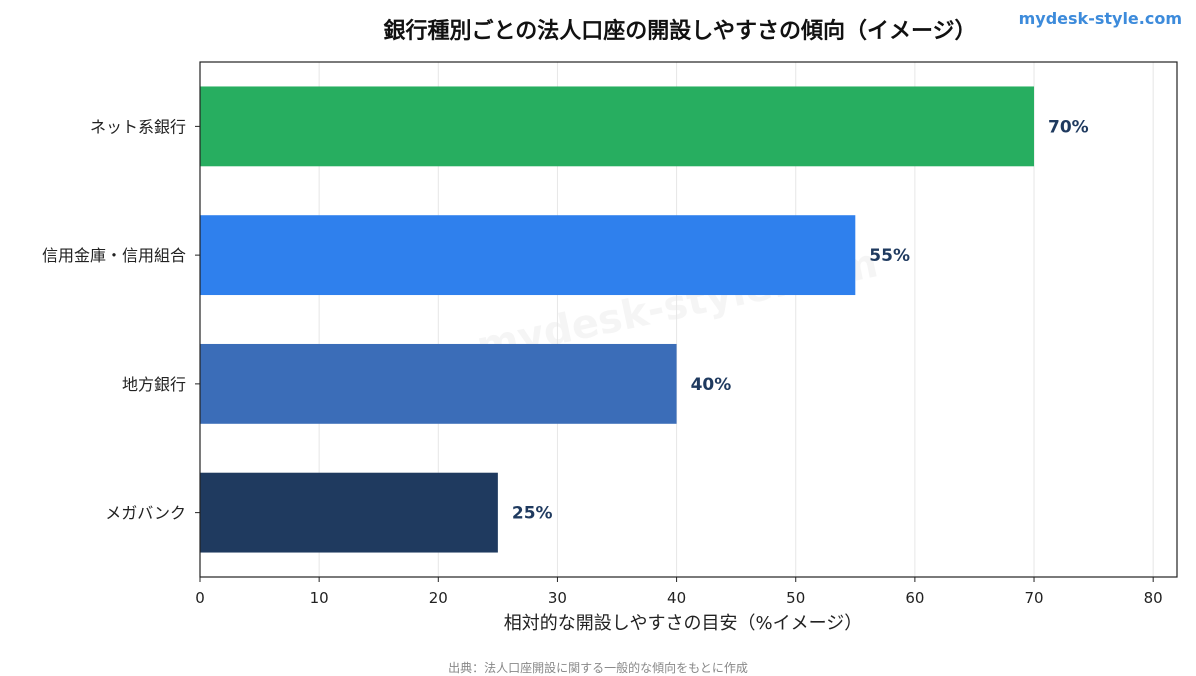  What do you see at coordinates (154, 384) in the screenshot?
I see `y-tick-label: 地方銀行` at bounding box center [154, 384].